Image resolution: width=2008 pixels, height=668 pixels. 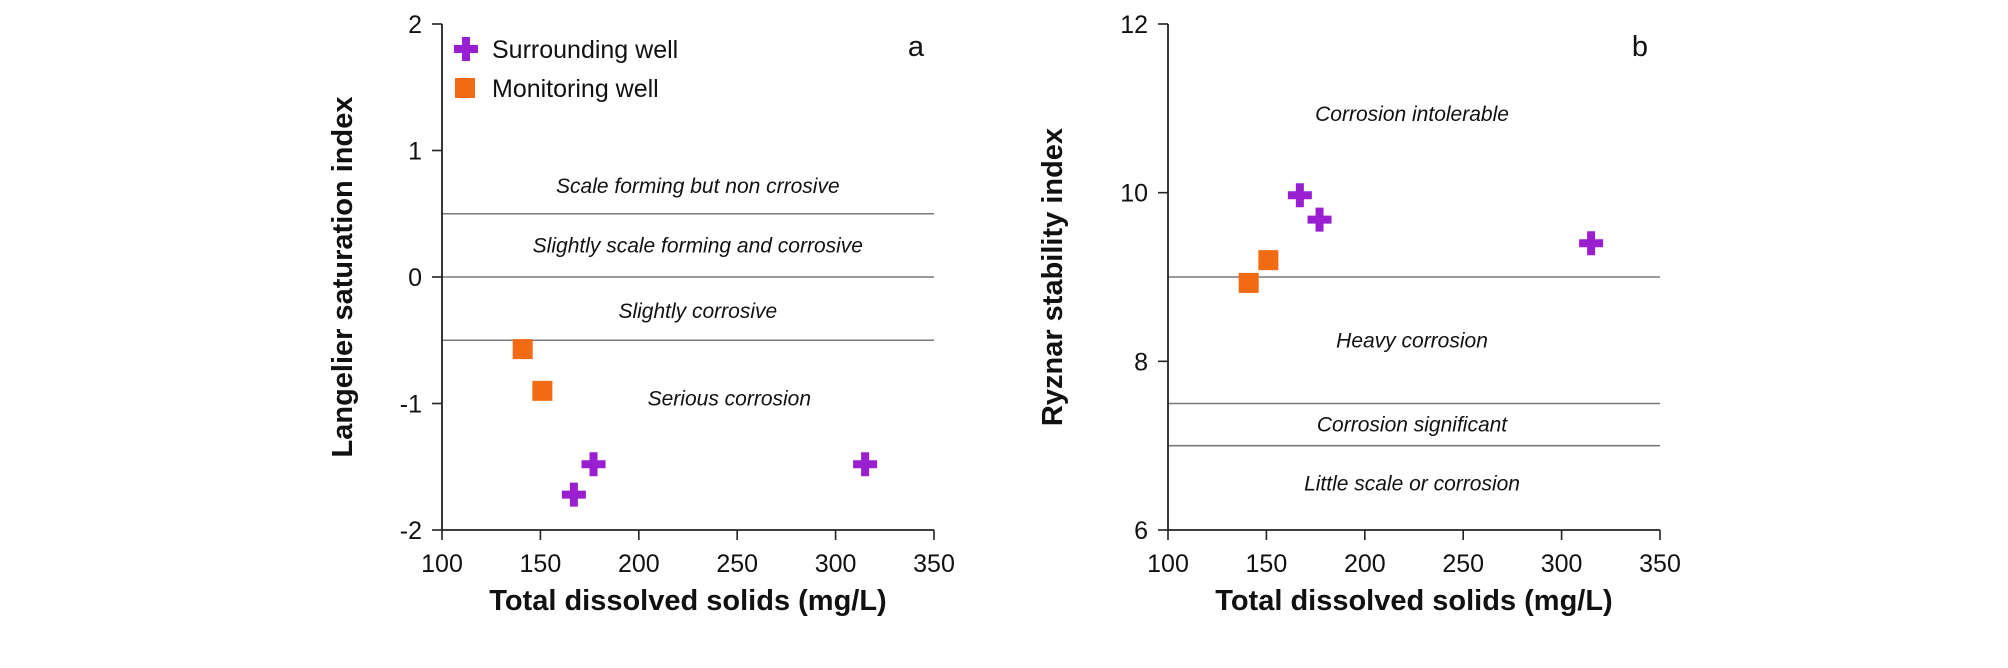 What do you see at coordinates (1412, 114) in the screenshot?
I see `panel-b-zone-label: Corrosion intolerable` at bounding box center [1412, 114].